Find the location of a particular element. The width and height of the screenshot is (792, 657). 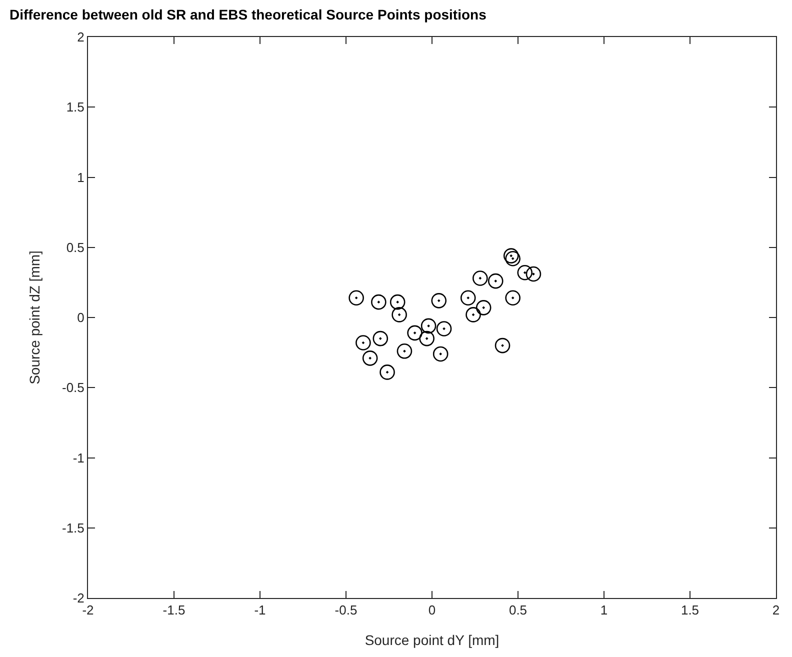

x-tick-label: -0.5 is located at coordinates (346, 610).